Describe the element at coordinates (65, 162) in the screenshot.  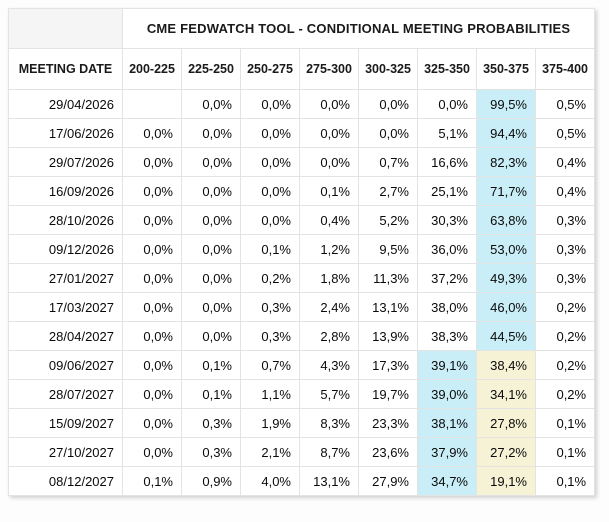
I see `meeting-date-cell: 29/07/2026` at that location.